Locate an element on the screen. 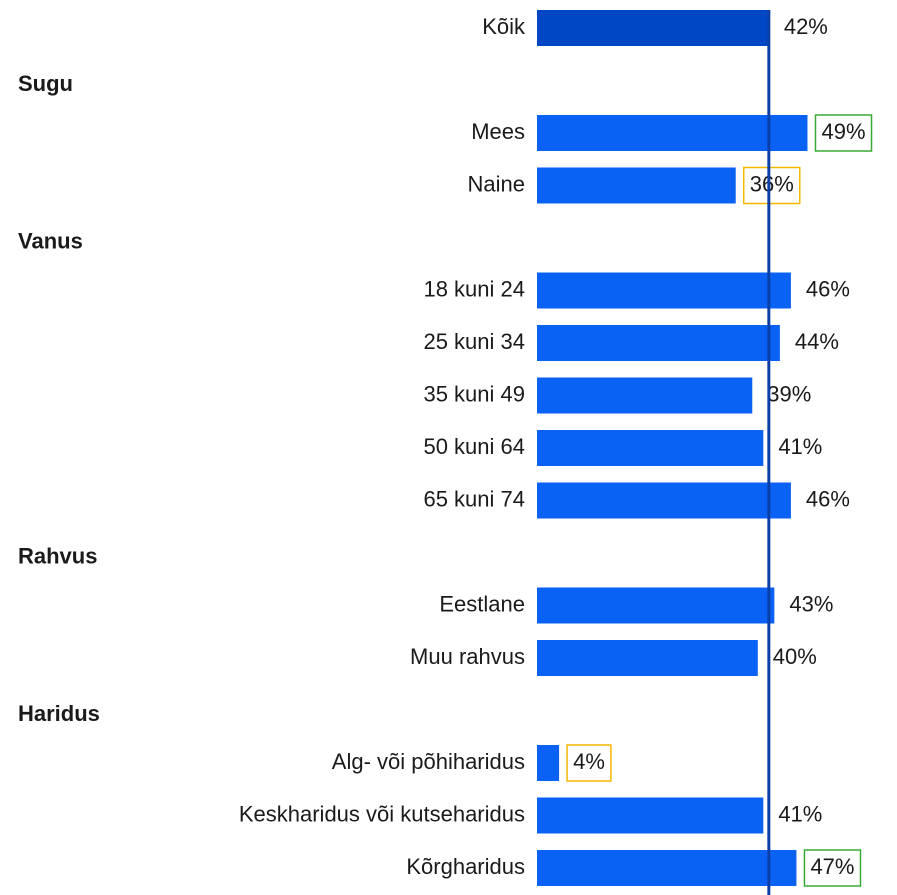 This screenshot has width=897, height=895. value-label: 42% is located at coordinates (806, 26).